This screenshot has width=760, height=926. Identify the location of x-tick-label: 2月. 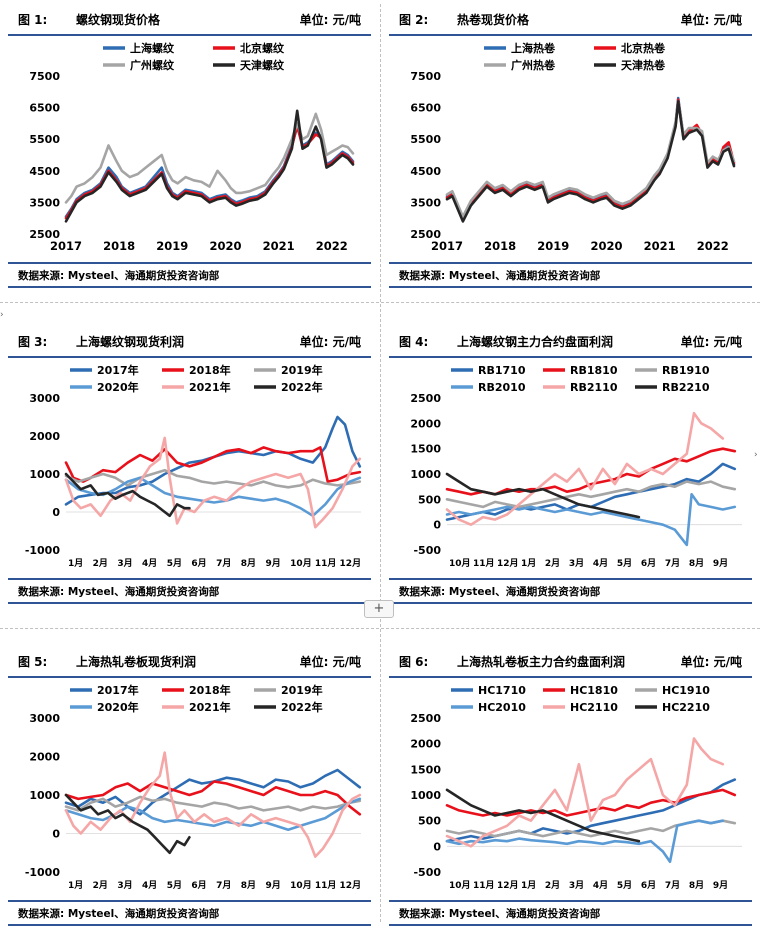
(552, 885).